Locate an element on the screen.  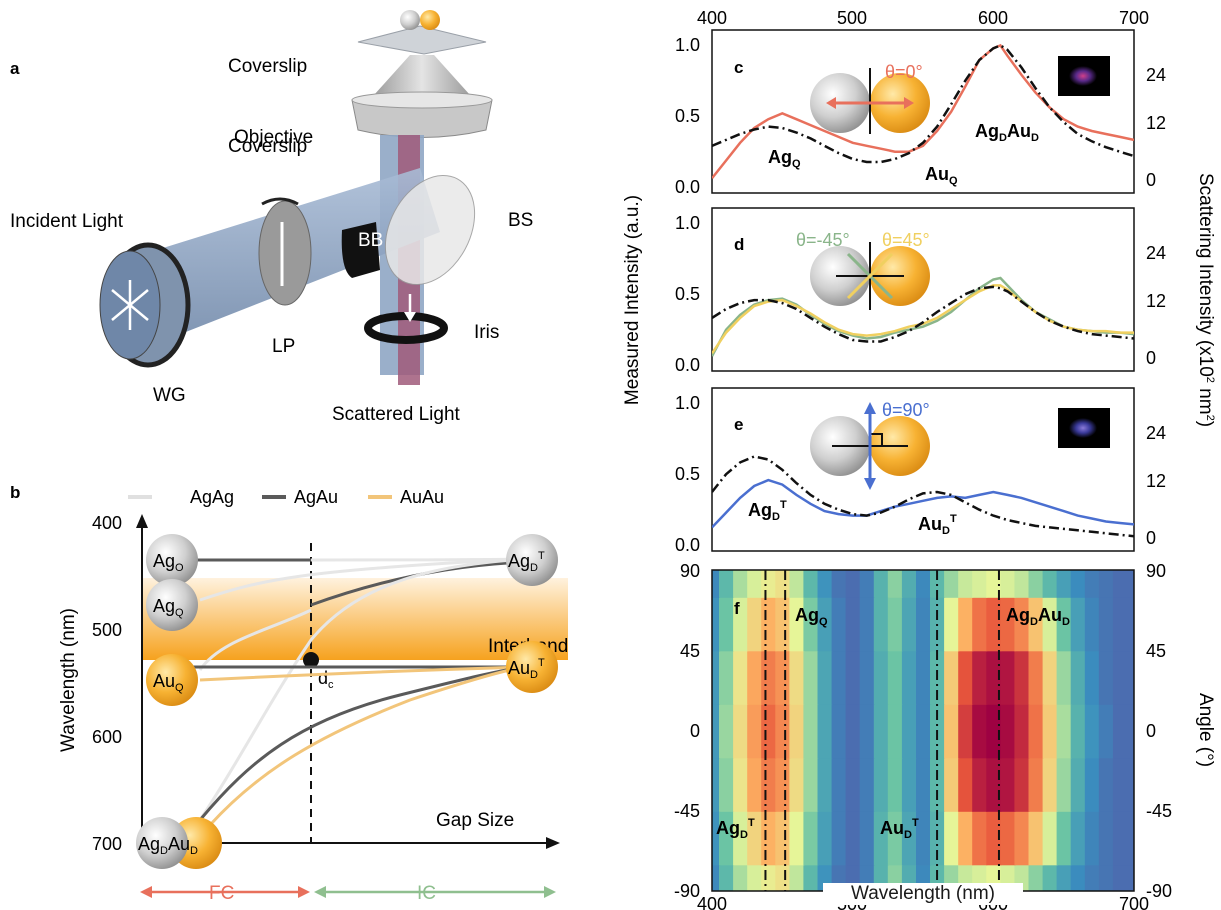
sphere-agq: AgQ is located at coordinates (172, 605).